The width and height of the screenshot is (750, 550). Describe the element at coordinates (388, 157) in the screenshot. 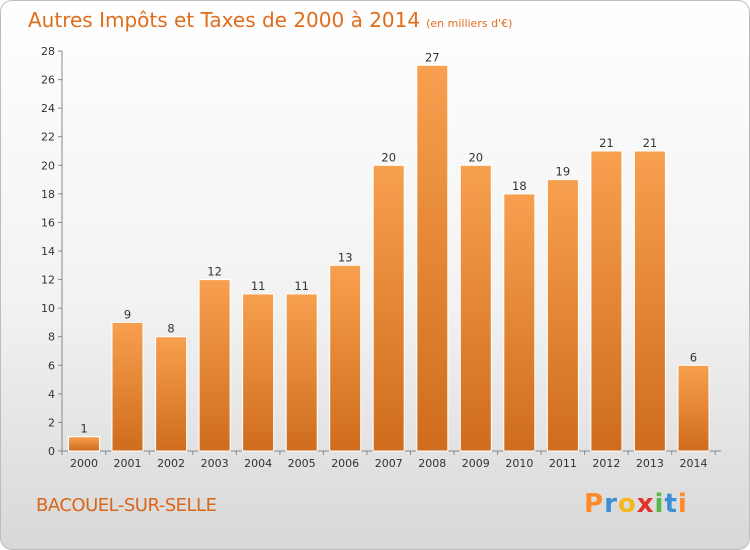

I see `data-label-2007: 20` at that location.